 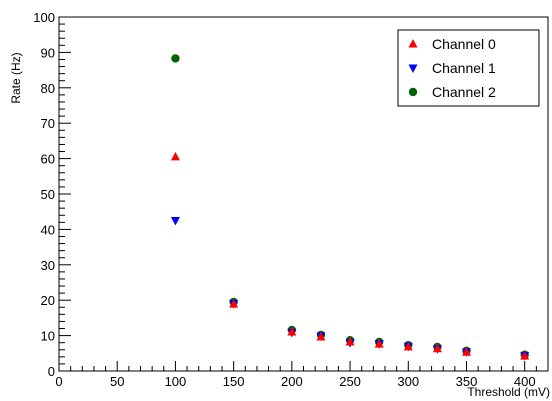 What do you see at coordinates (48, 123) in the screenshot?
I see `y-tick-label: 70` at bounding box center [48, 123].